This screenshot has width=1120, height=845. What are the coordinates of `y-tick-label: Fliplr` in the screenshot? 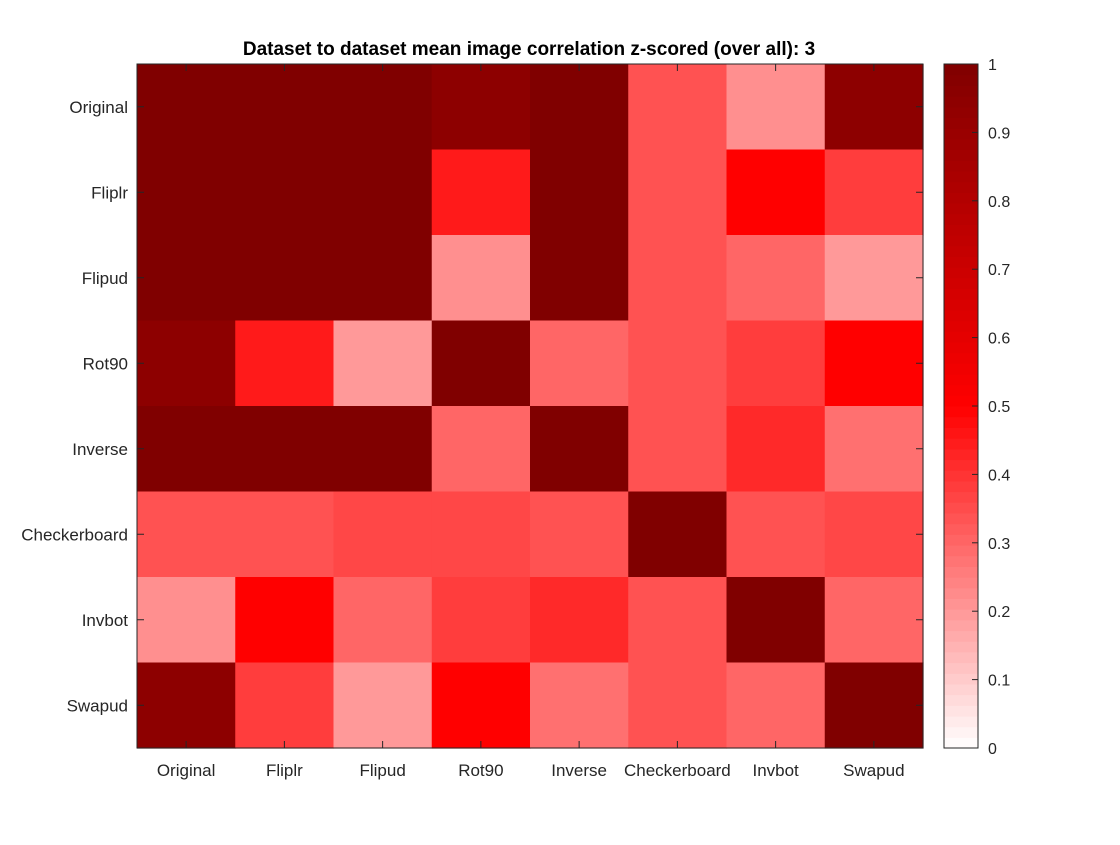 It's located at (109, 192).